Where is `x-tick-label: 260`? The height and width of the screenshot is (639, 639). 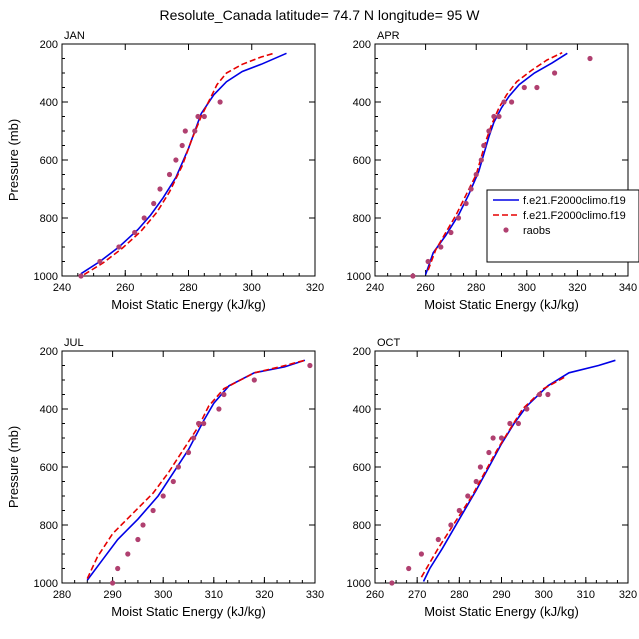
x-tick-label: 260 is located at coordinates (425, 288).